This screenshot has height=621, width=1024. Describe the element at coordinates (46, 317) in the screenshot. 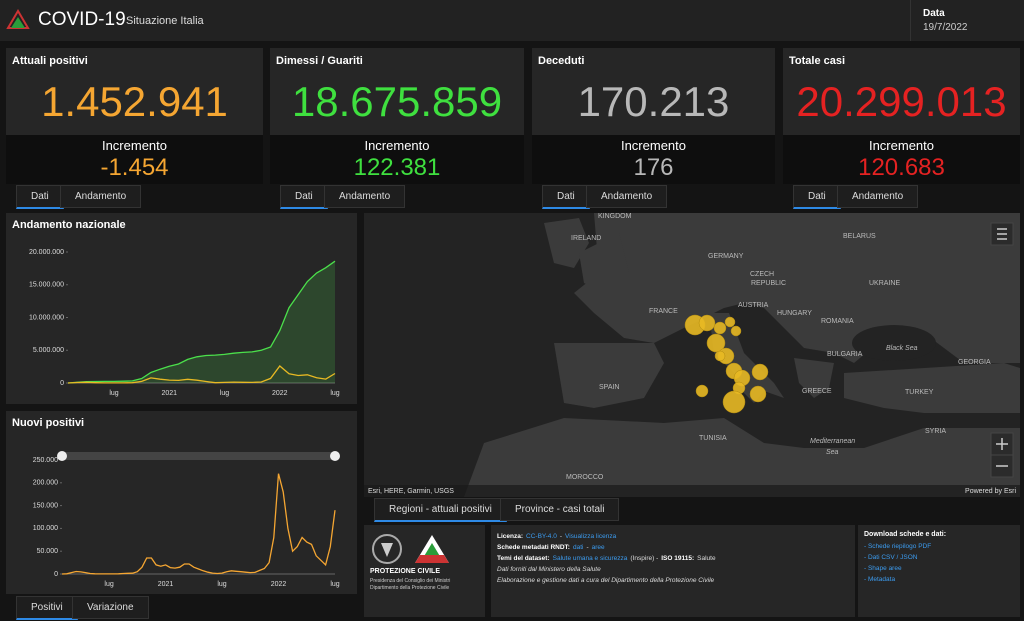

I see `y-tick-label: 10.000.000` at that location.